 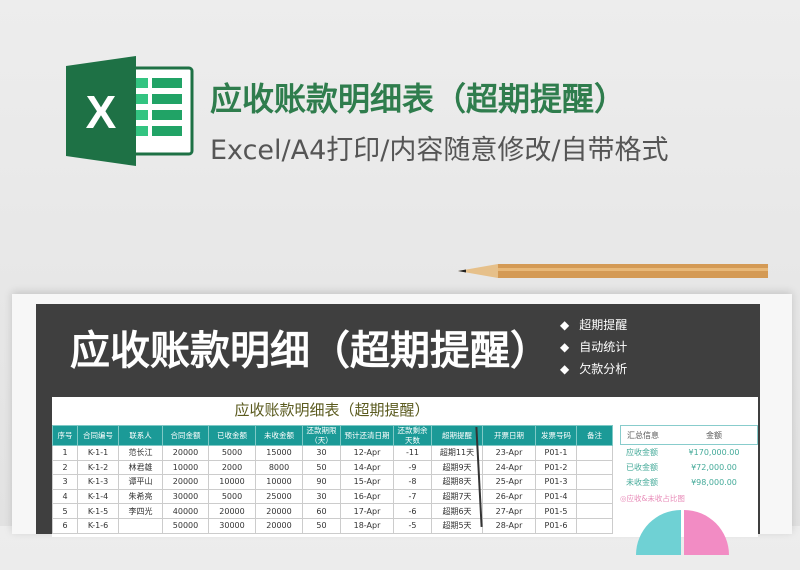 What do you see at coordinates (457, 435) in the screenshot?
I see `column-header: 超期提醒` at bounding box center [457, 435].